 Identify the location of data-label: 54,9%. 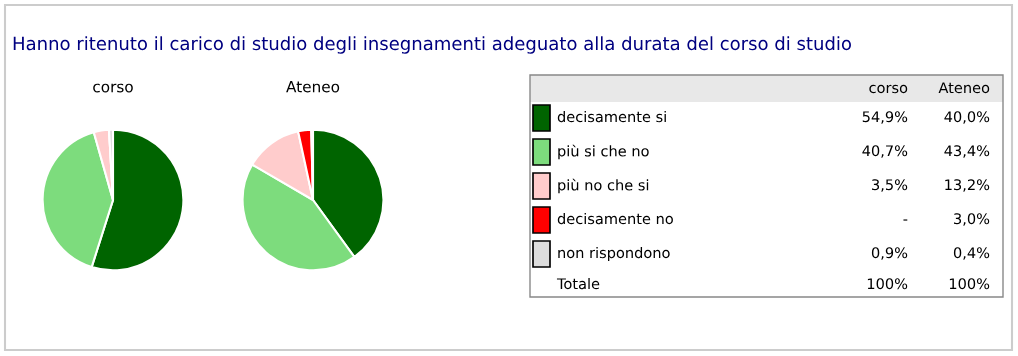
(885, 117).